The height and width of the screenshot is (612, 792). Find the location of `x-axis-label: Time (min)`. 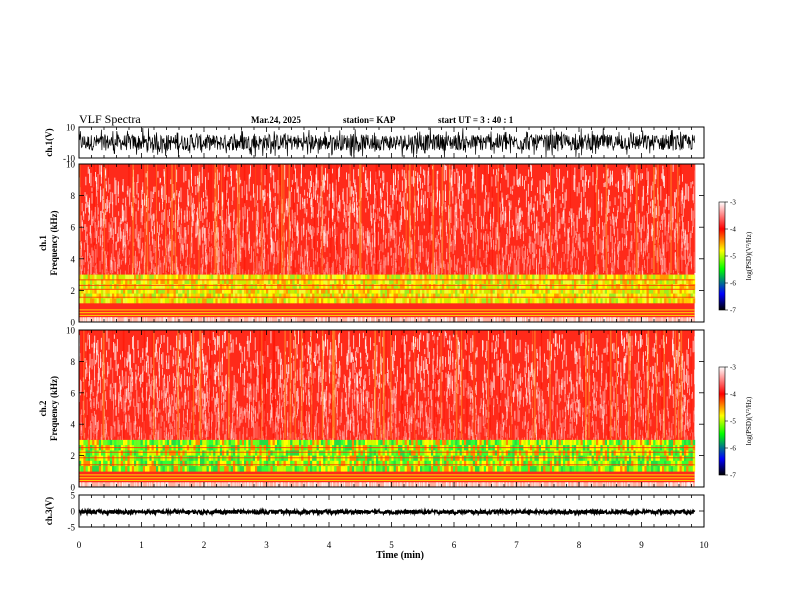

x-axis-label: Time (min) is located at coordinates (400, 555).